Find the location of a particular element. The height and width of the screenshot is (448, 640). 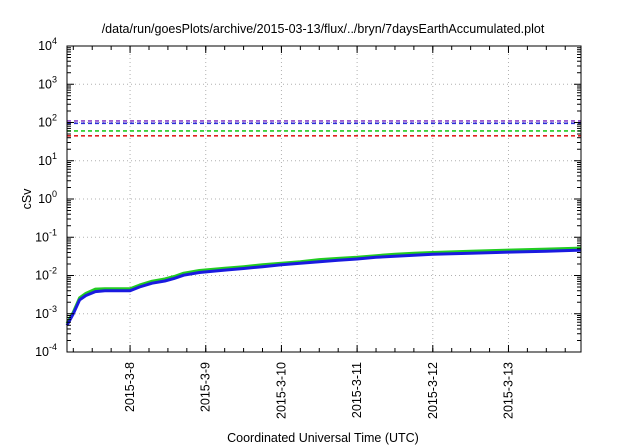

y-tick-label: 10³ is located at coordinates (47, 82).